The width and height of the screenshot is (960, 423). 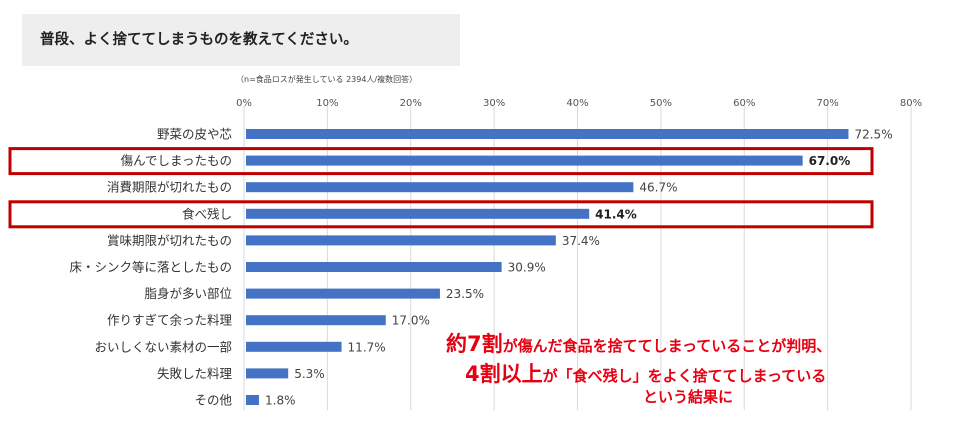 I want to click on x-tick-label: 30%, so click(x=494, y=103).